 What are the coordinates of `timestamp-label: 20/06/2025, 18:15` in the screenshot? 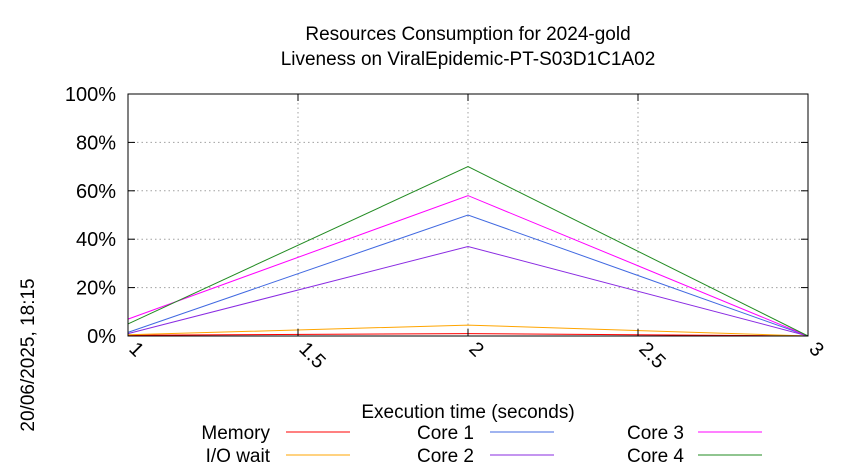 It's located at (28, 354).